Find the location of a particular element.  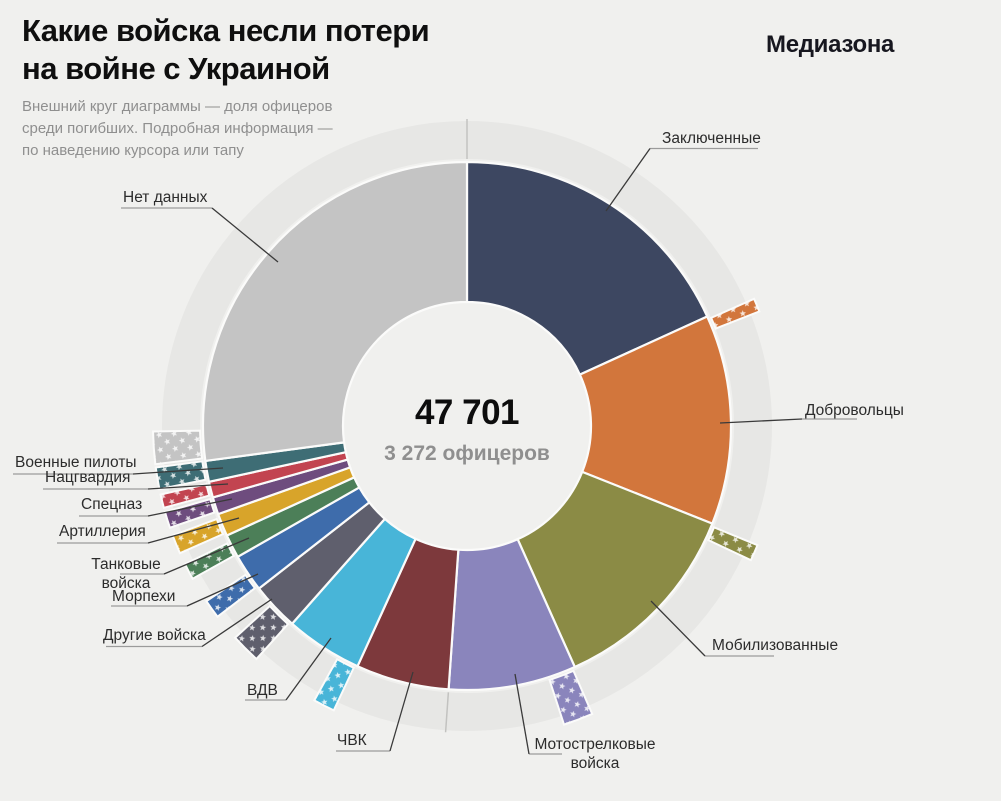

label-text: Заключенные is located at coordinates (711, 138).